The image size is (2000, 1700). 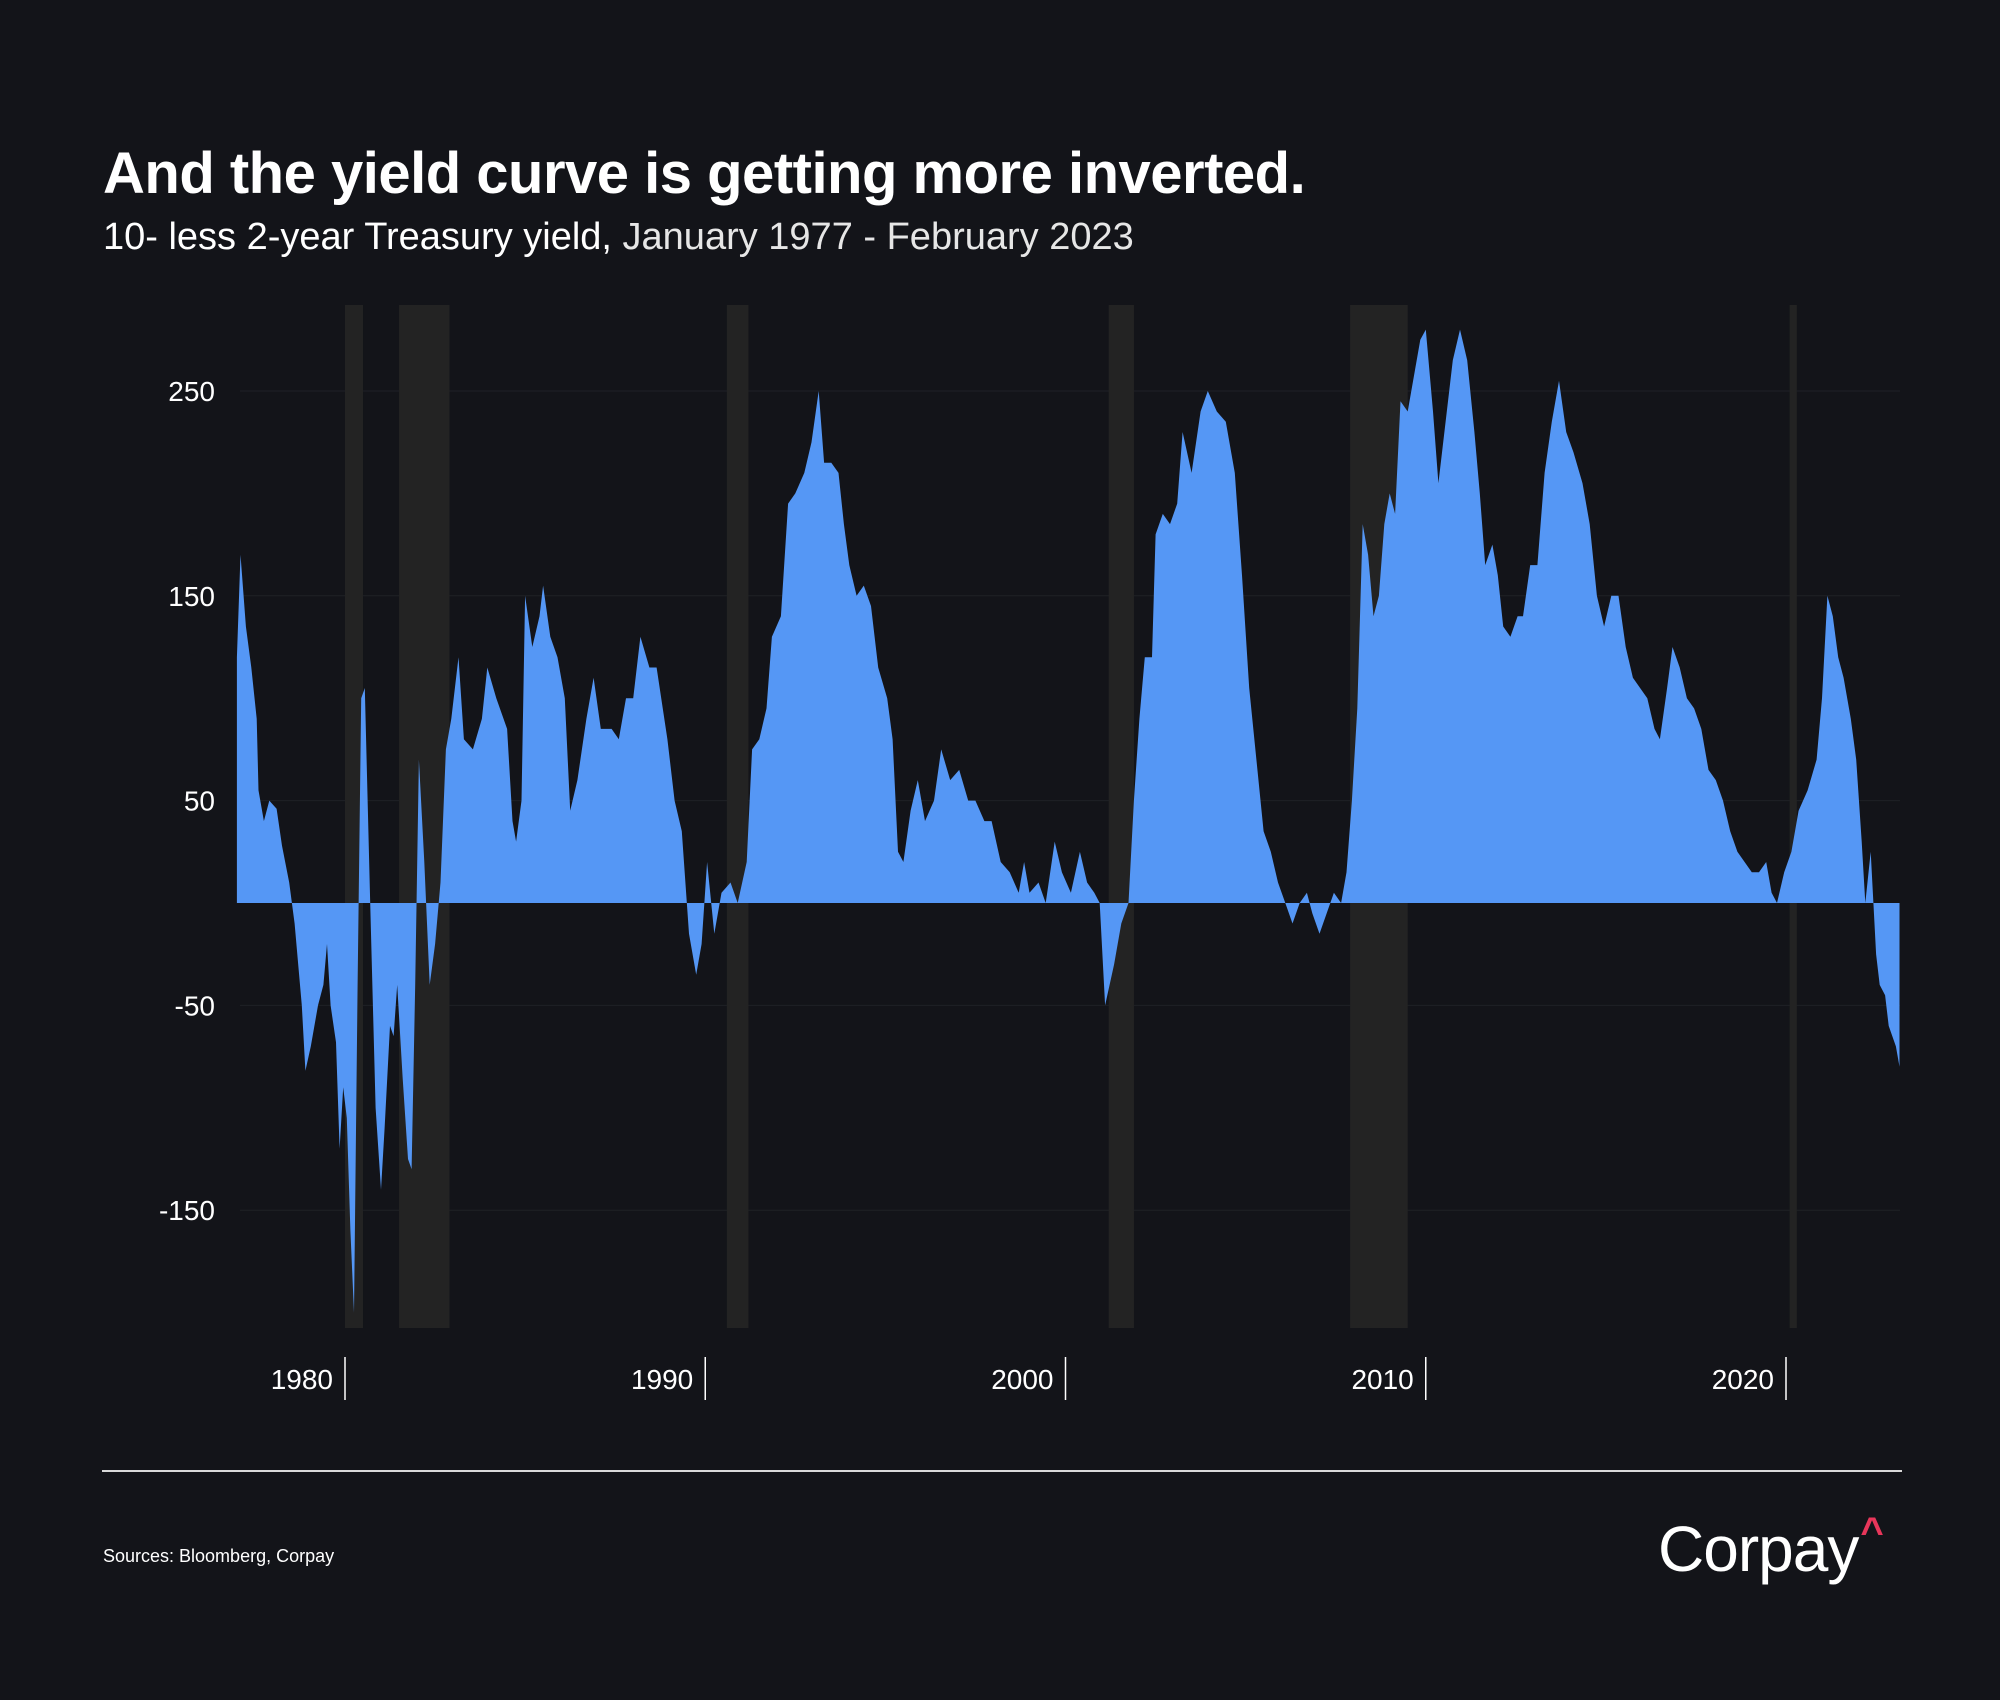 What do you see at coordinates (191, 391) in the screenshot?
I see `y-tick-label: 250` at bounding box center [191, 391].